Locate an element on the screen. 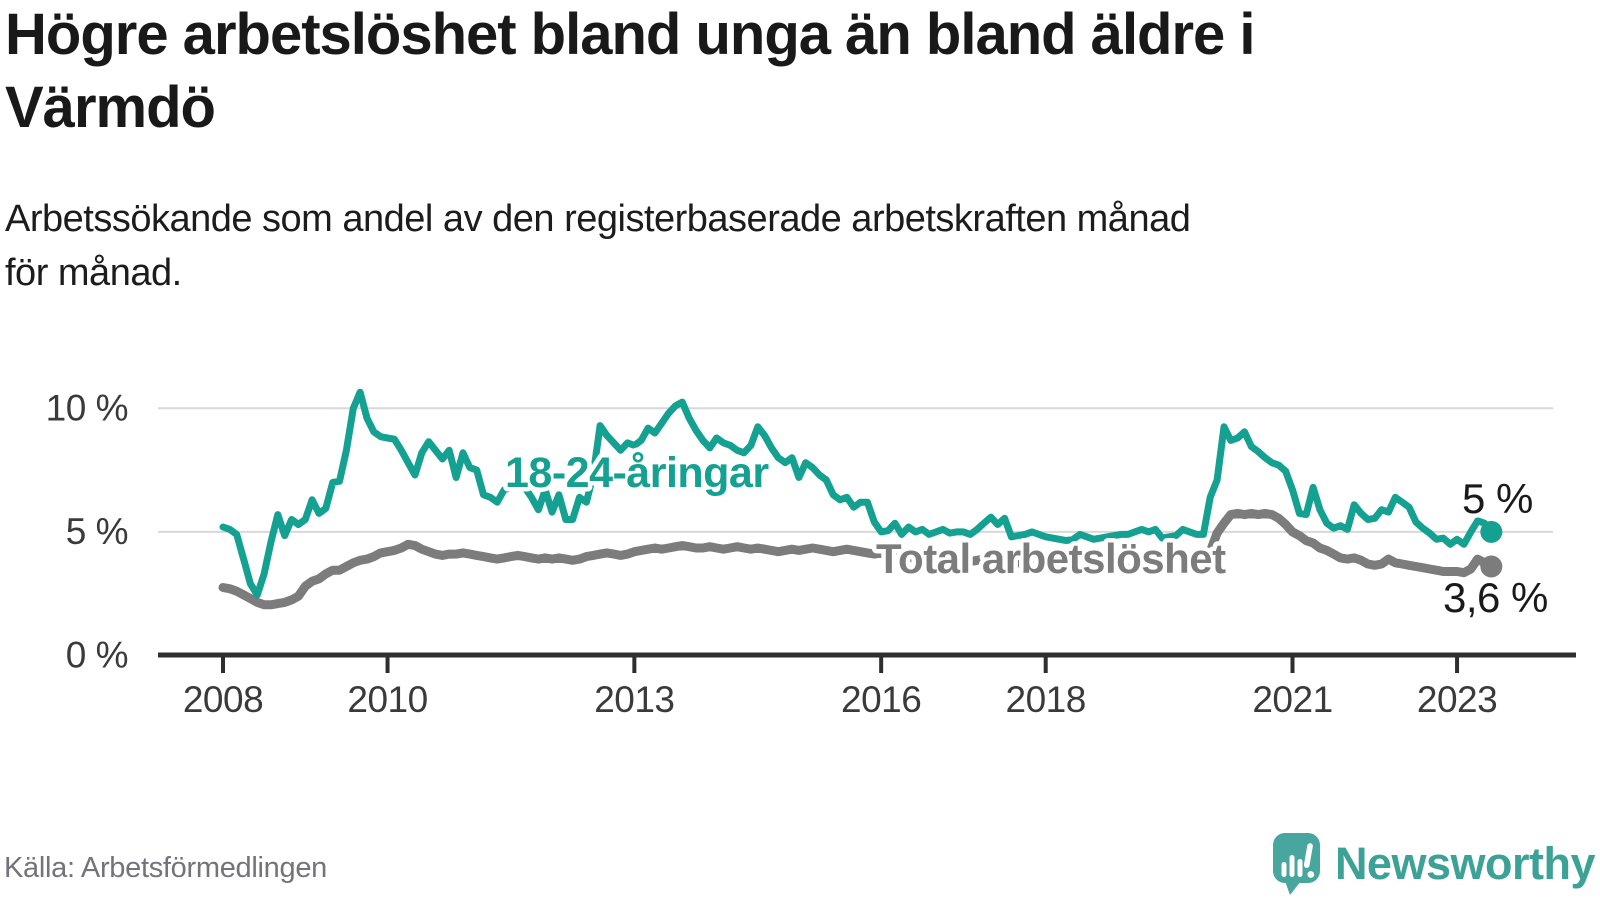 The width and height of the screenshot is (1600, 900). end-value-label-total: 3,6 % is located at coordinates (1495, 597).